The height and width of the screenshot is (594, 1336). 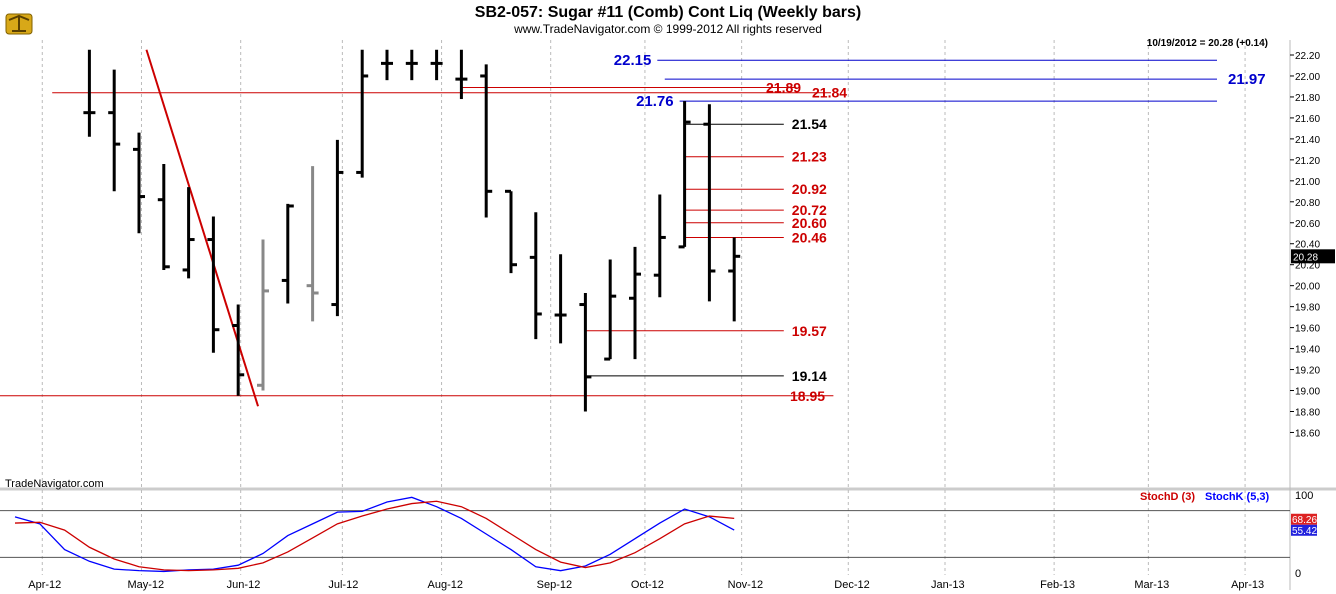 I want to click on level-label: 19.14, so click(x=809, y=376).